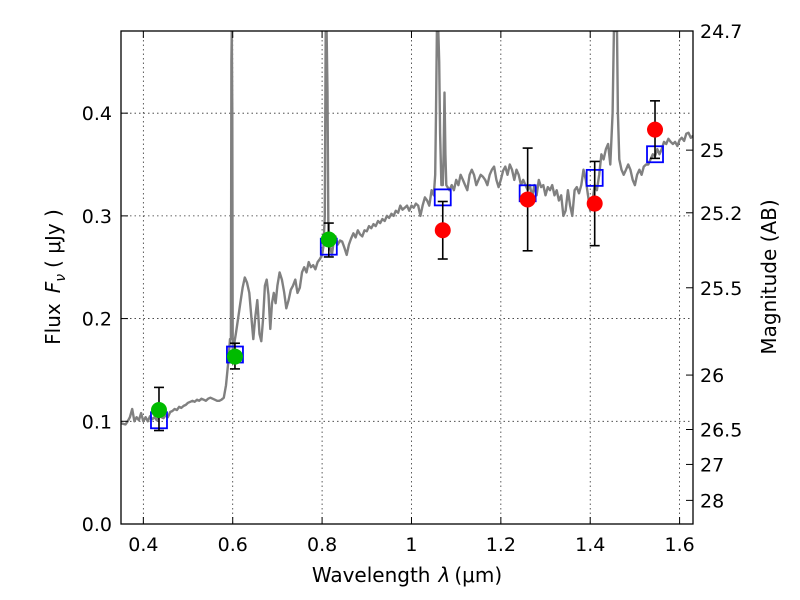  I want to click on y2-tick-label: 25, so click(712, 151).